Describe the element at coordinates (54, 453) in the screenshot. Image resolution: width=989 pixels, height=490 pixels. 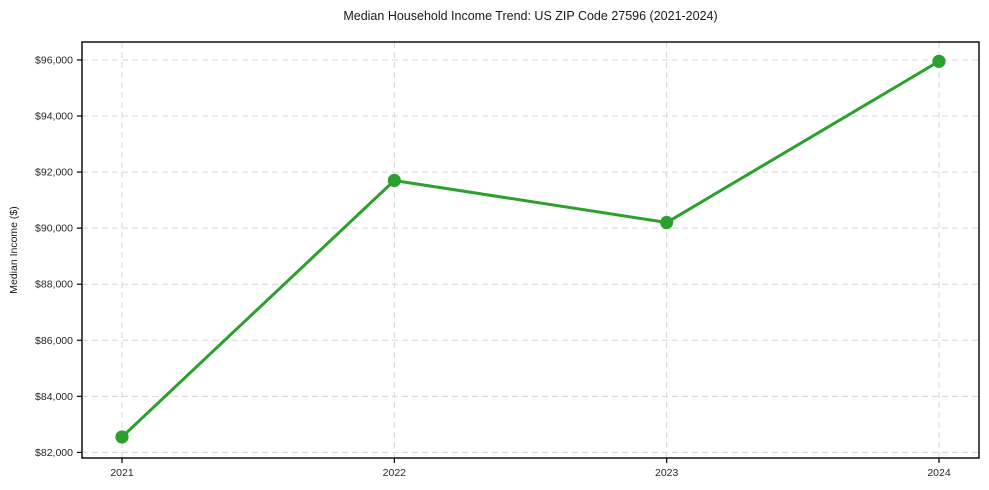
I see `y-tick-label: $82,000` at that location.